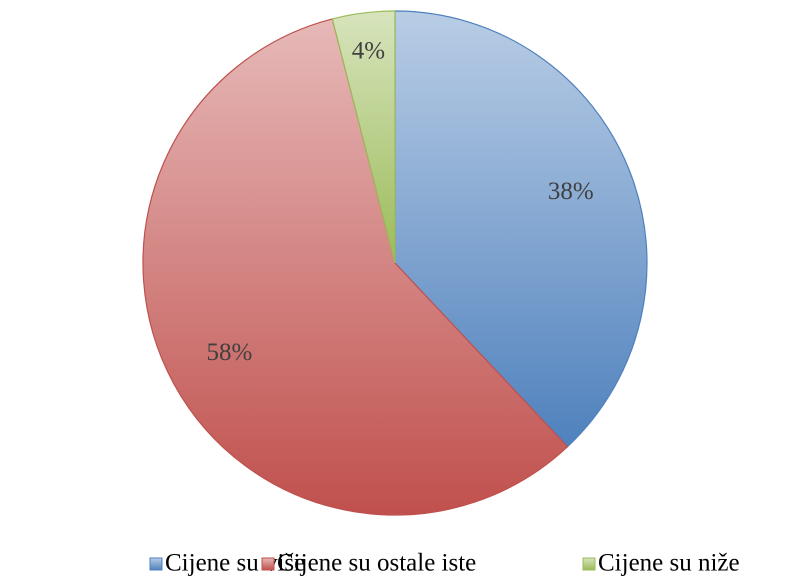 The width and height of the screenshot is (792, 587). I want to click on data-label: 58%, so click(229, 352).